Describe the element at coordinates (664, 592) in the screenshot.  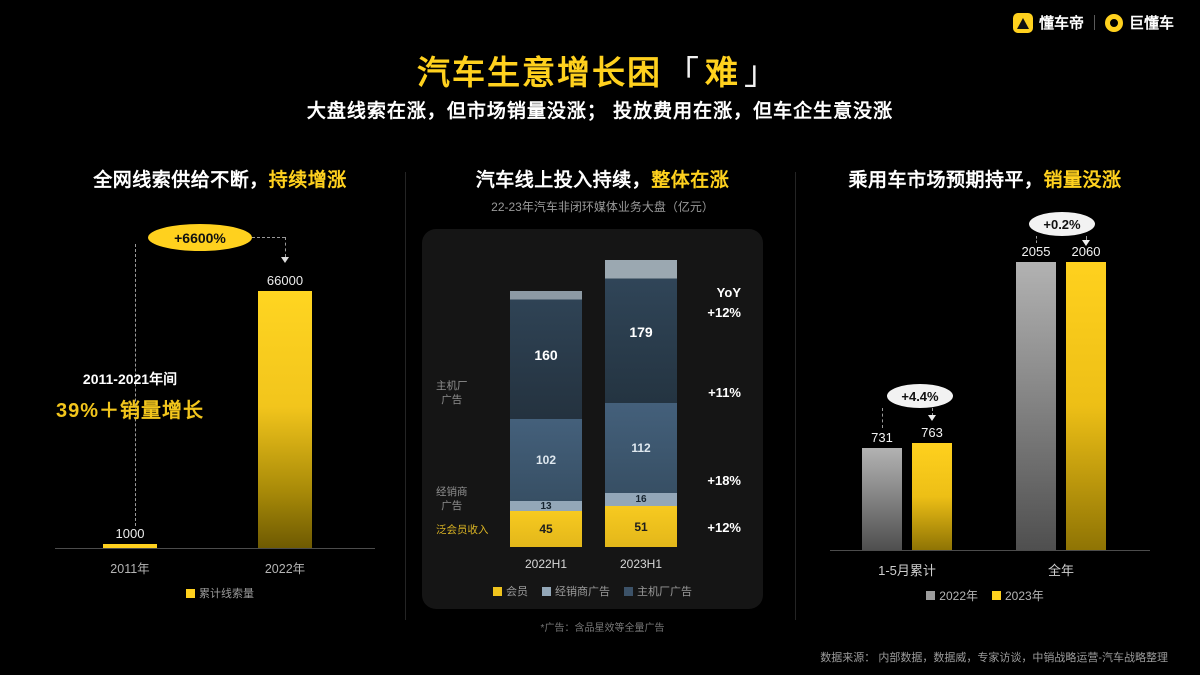
I see `legend-label-oem: 主机厂广告` at that location.